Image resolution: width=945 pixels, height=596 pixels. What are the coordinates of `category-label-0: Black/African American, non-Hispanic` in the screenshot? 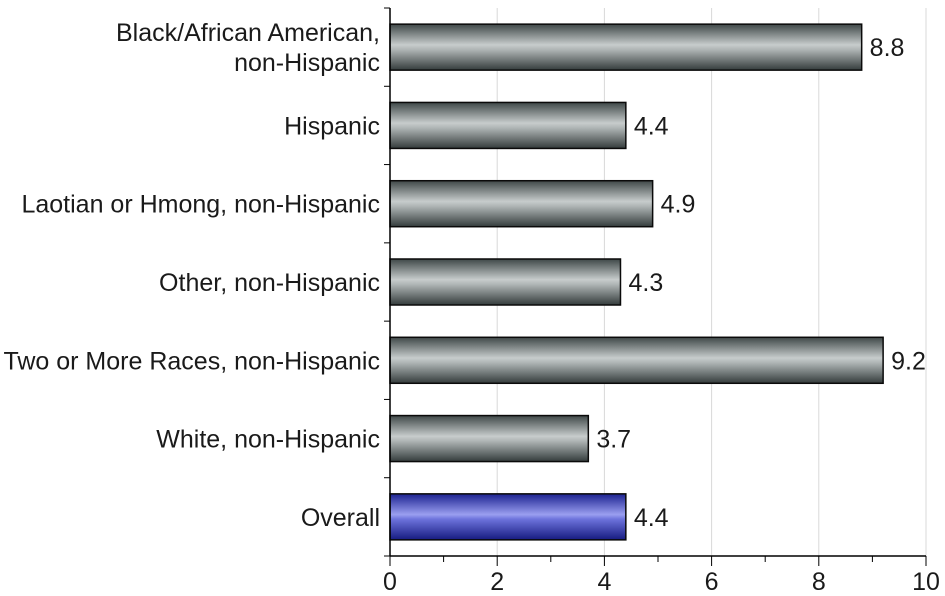 It's located at (248, 48).